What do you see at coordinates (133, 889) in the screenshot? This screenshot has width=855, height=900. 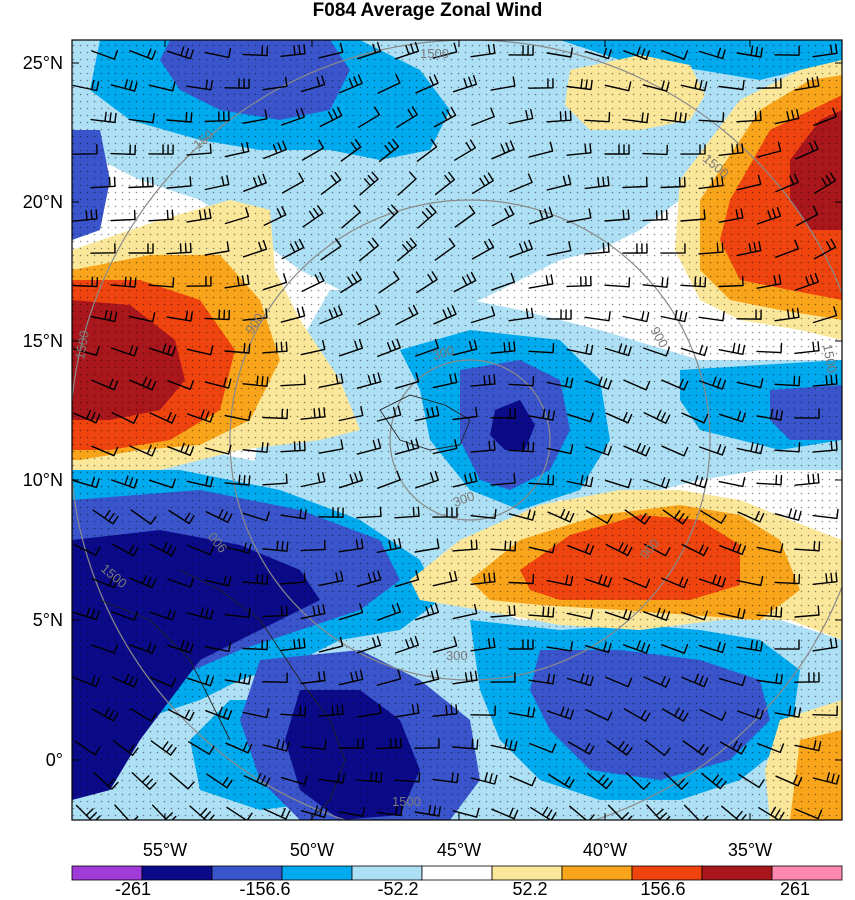 I see `colorbar-label: -261` at bounding box center [133, 889].